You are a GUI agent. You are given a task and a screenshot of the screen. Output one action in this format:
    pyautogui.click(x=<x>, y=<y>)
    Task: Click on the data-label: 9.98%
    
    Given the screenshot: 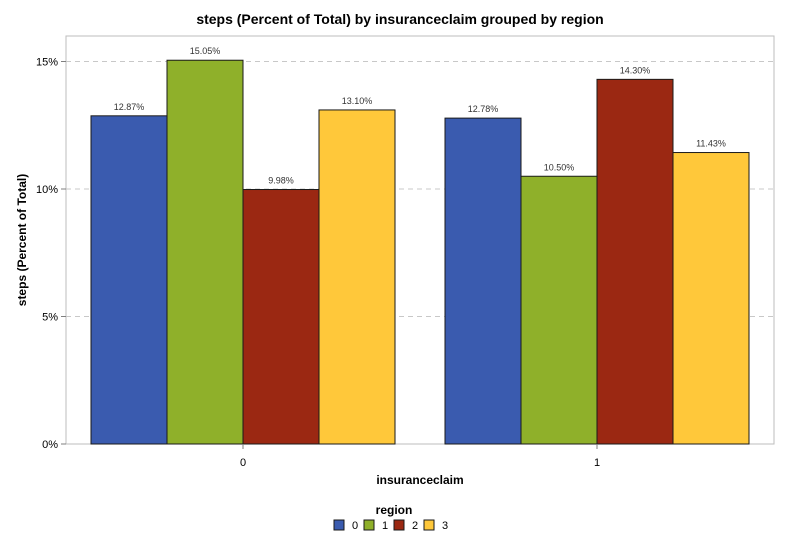 What is the action you would take?
    pyautogui.click(x=281, y=181)
    